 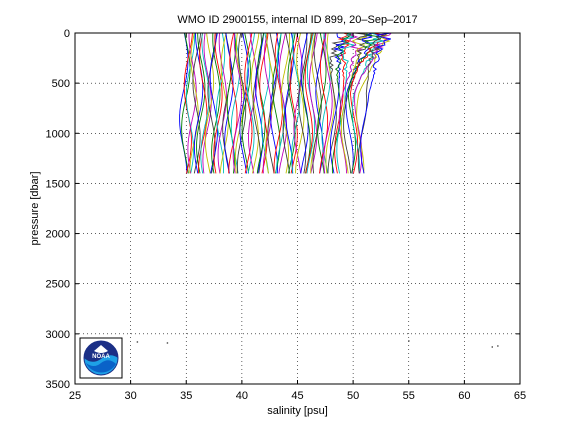 What do you see at coordinates (297, 411) in the screenshot?
I see `x-axis-label: salinity [psu]` at bounding box center [297, 411].